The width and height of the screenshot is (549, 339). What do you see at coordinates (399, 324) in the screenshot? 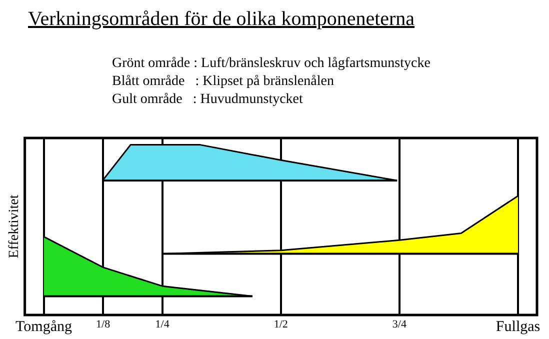
I see `x-tick-label: 3/4` at bounding box center [399, 324].